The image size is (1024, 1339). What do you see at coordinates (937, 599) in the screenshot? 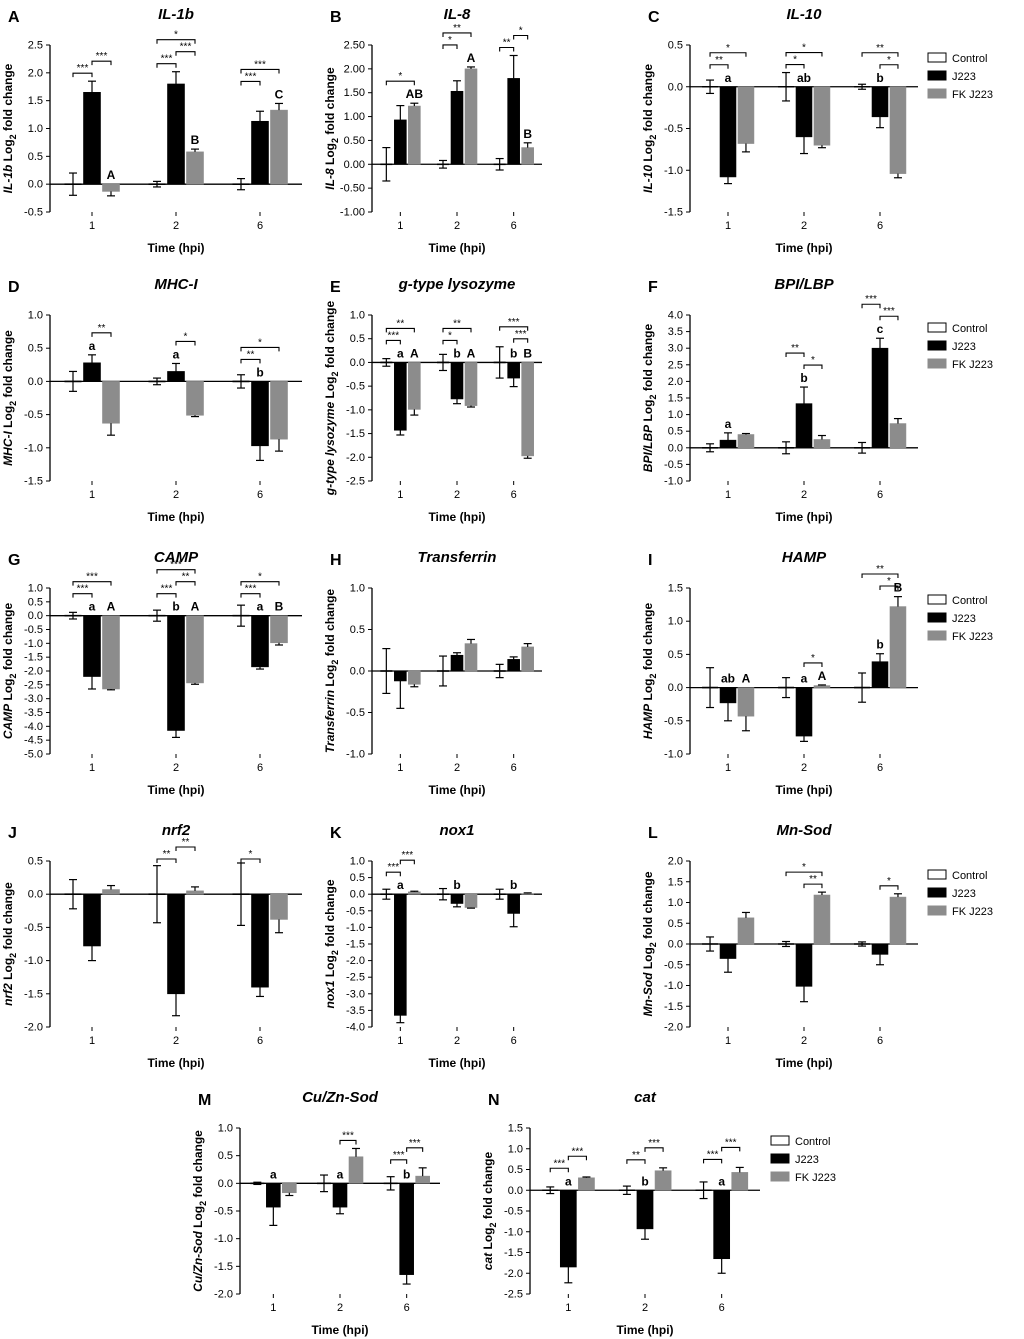
I see `legend-swatch-control` at bounding box center [937, 599].